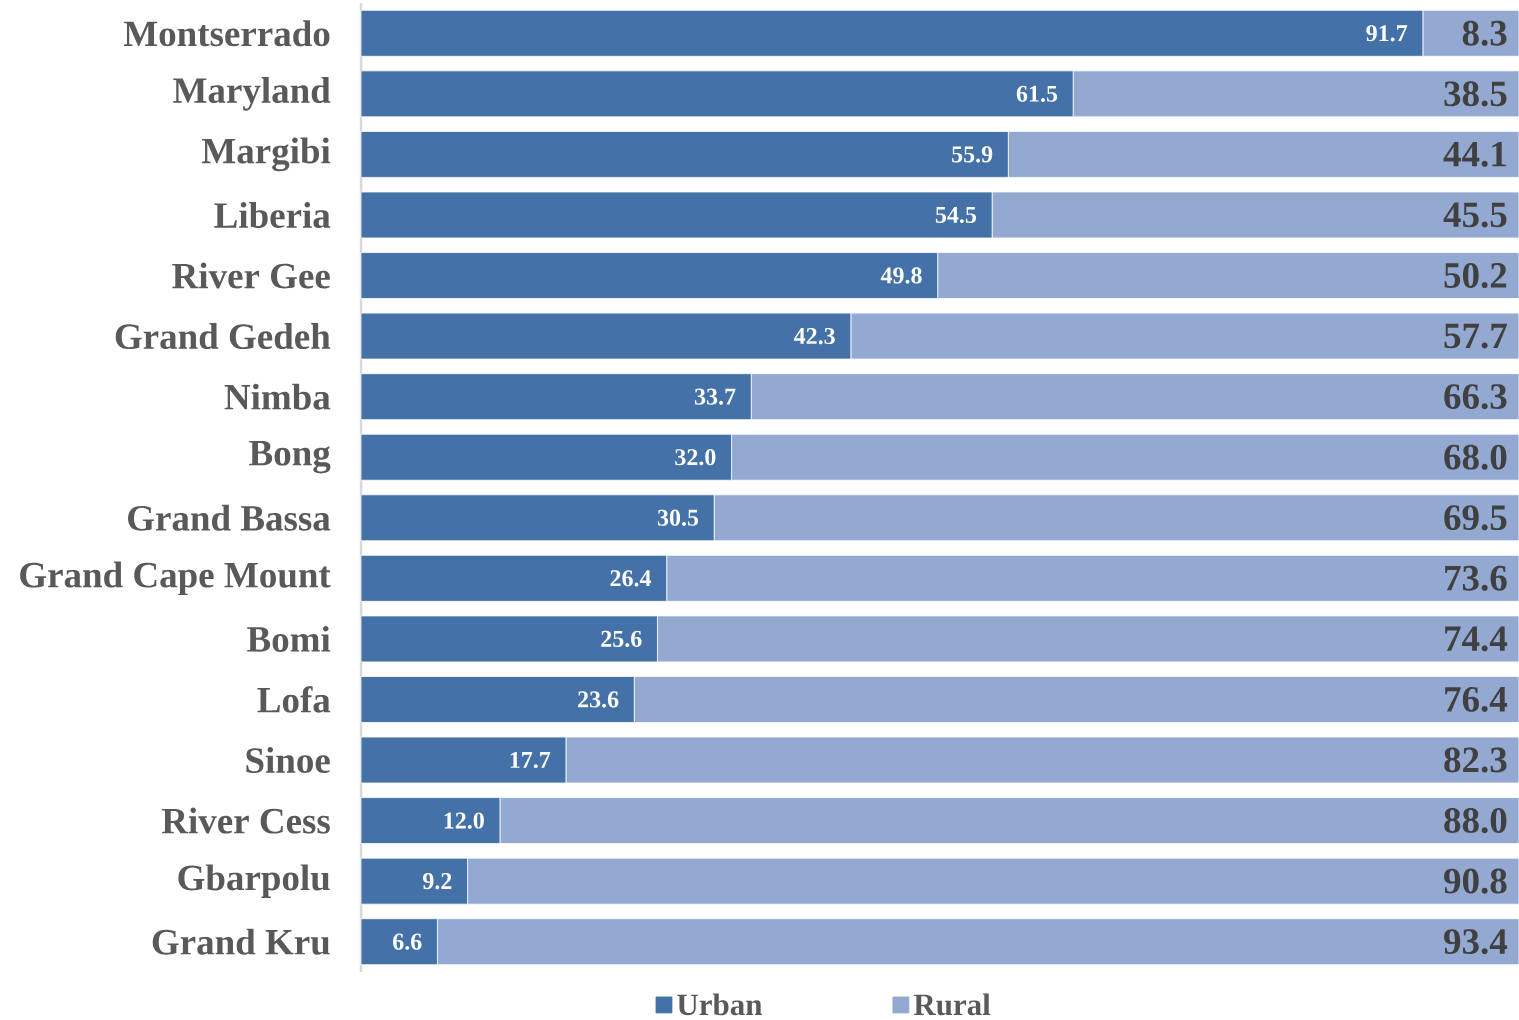 This screenshot has width=1519, height=1020. I want to click on data-label: 69.5, so click(1475, 518).